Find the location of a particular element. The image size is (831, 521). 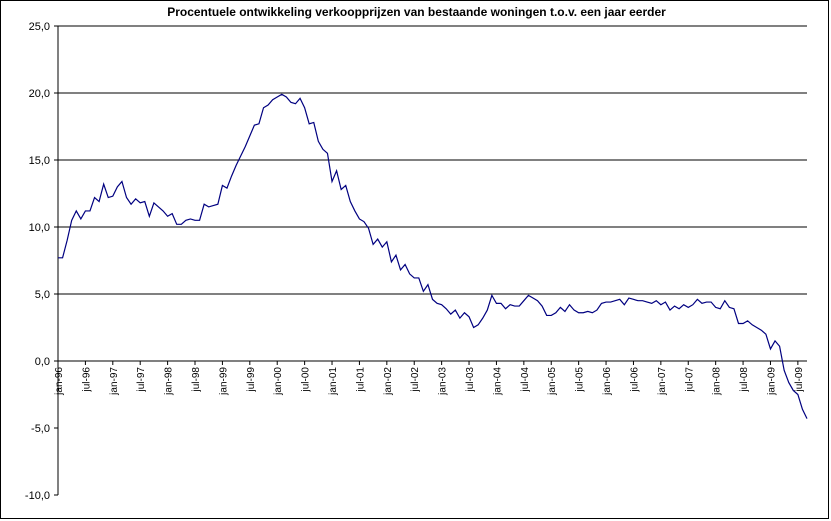

x-tick-label: jan-05 is located at coordinates (552, 381).